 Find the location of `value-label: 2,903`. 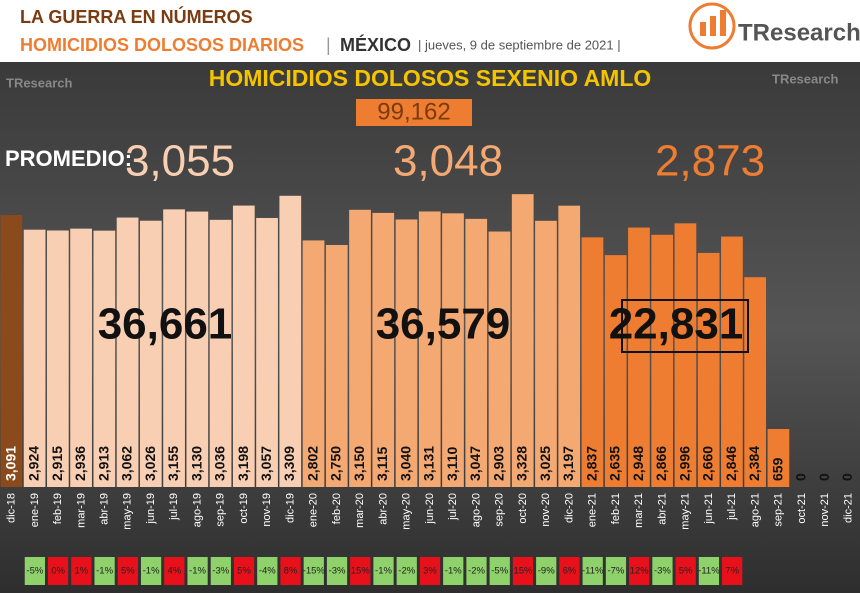

value-label: 2,903 is located at coordinates (498, 463).